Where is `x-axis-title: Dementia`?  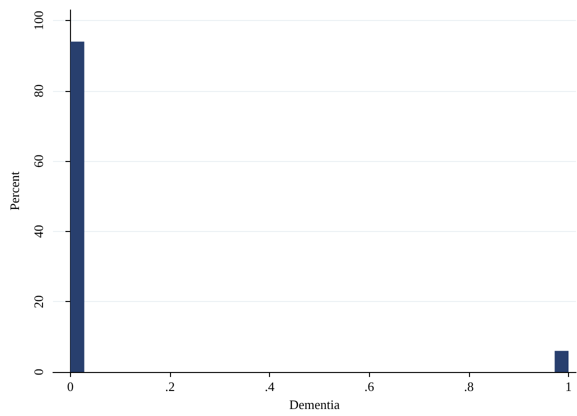 x-axis-title: Dementia is located at coordinates (314, 404).